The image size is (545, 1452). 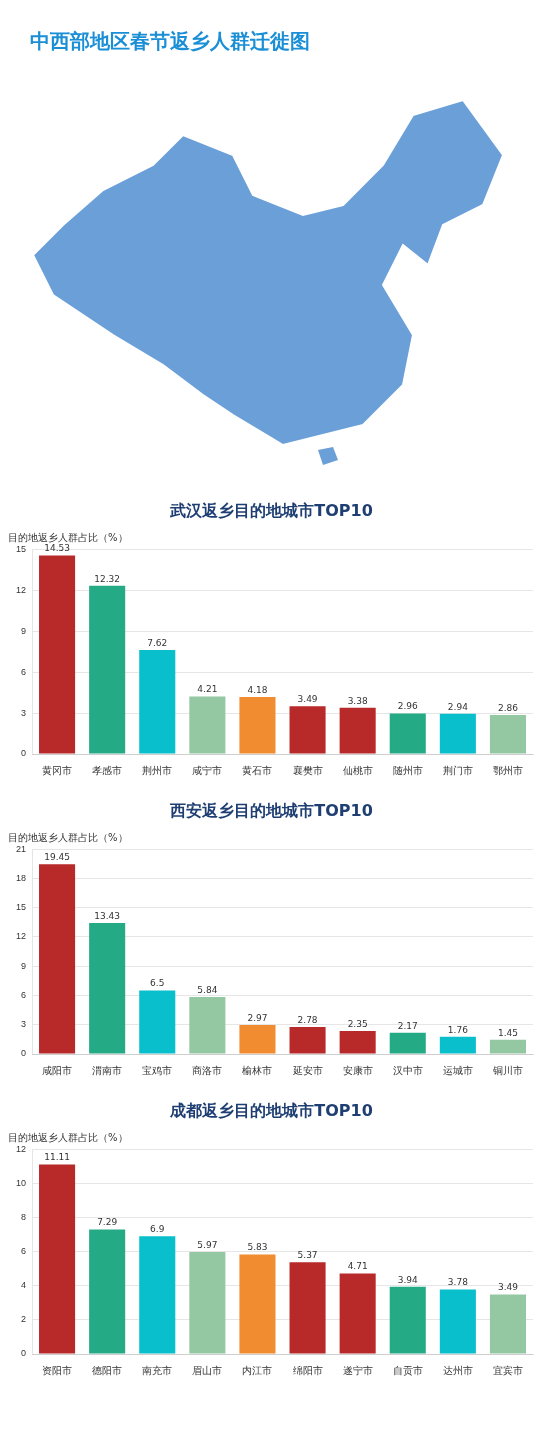 What do you see at coordinates (357, 1023) in the screenshot?
I see `data-label: 2.35` at bounding box center [357, 1023].